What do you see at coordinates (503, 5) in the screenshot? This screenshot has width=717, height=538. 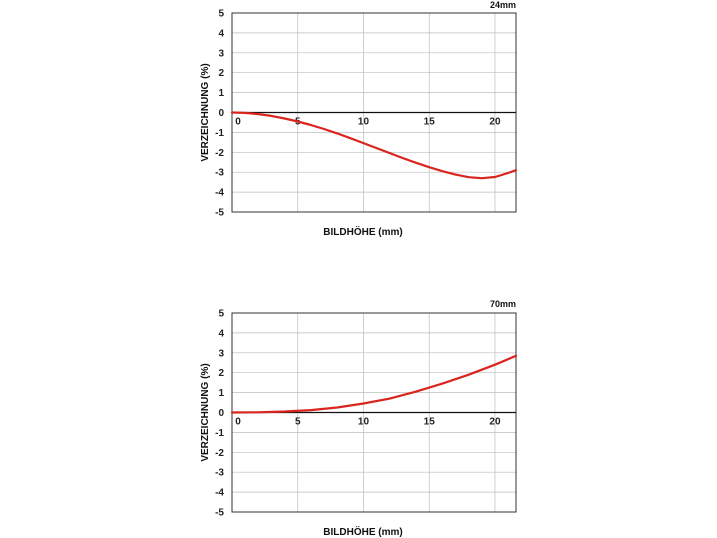 I see `chart-title: 24mm` at bounding box center [503, 5].